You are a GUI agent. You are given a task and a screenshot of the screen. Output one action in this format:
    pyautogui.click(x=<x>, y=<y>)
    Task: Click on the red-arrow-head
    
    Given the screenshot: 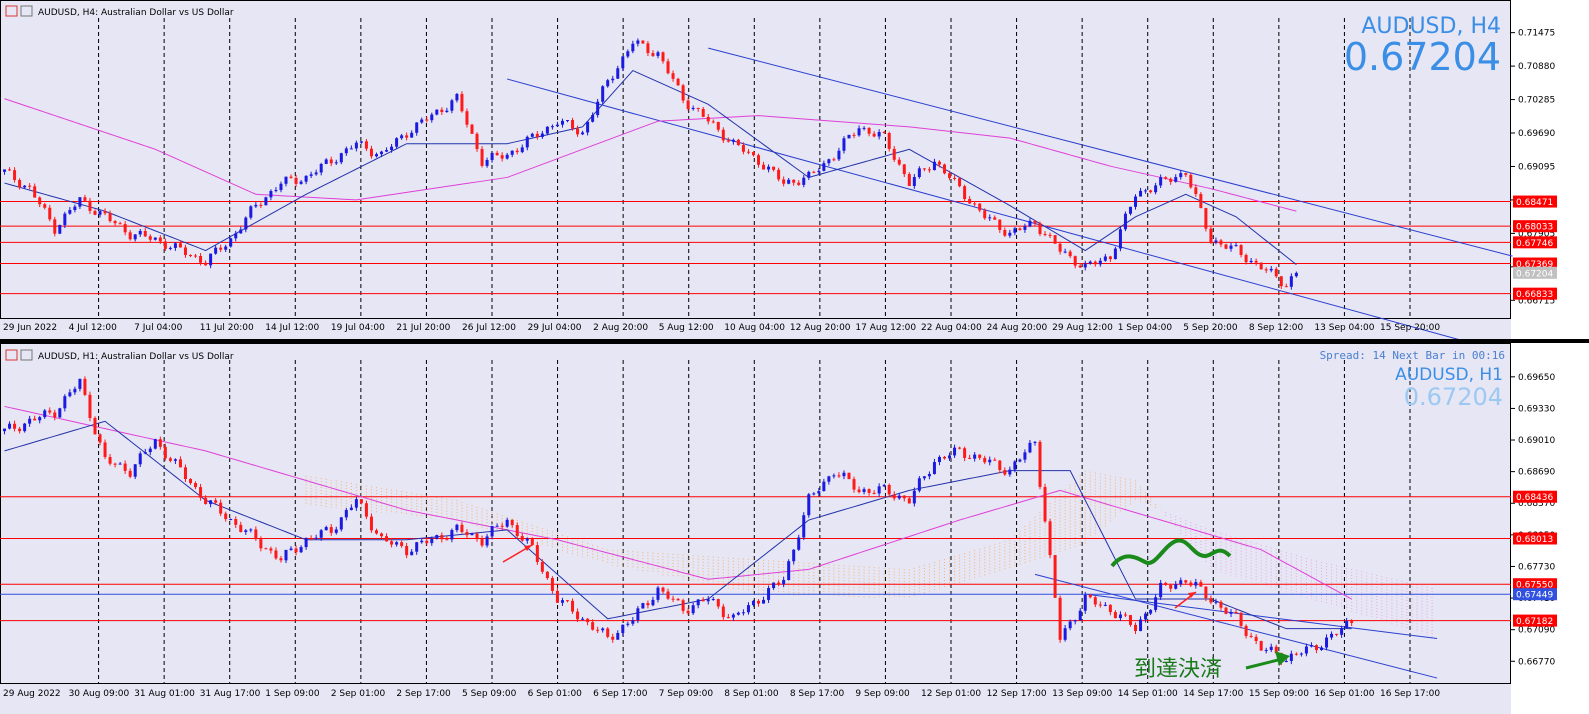 What is the action you would take?
    pyautogui.click(x=528, y=548)
    